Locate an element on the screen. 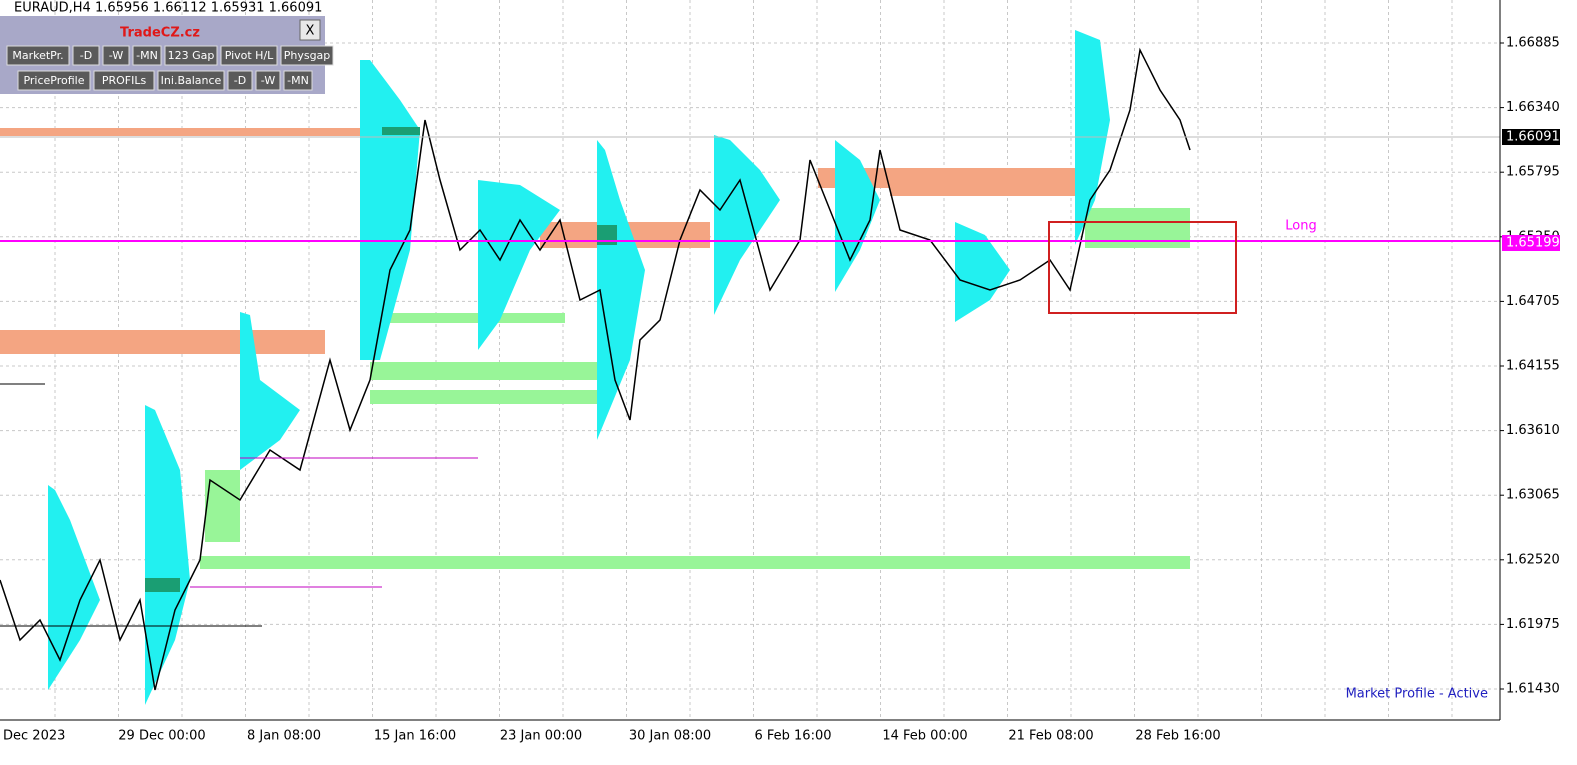  close-label: X is located at coordinates (310, 31).